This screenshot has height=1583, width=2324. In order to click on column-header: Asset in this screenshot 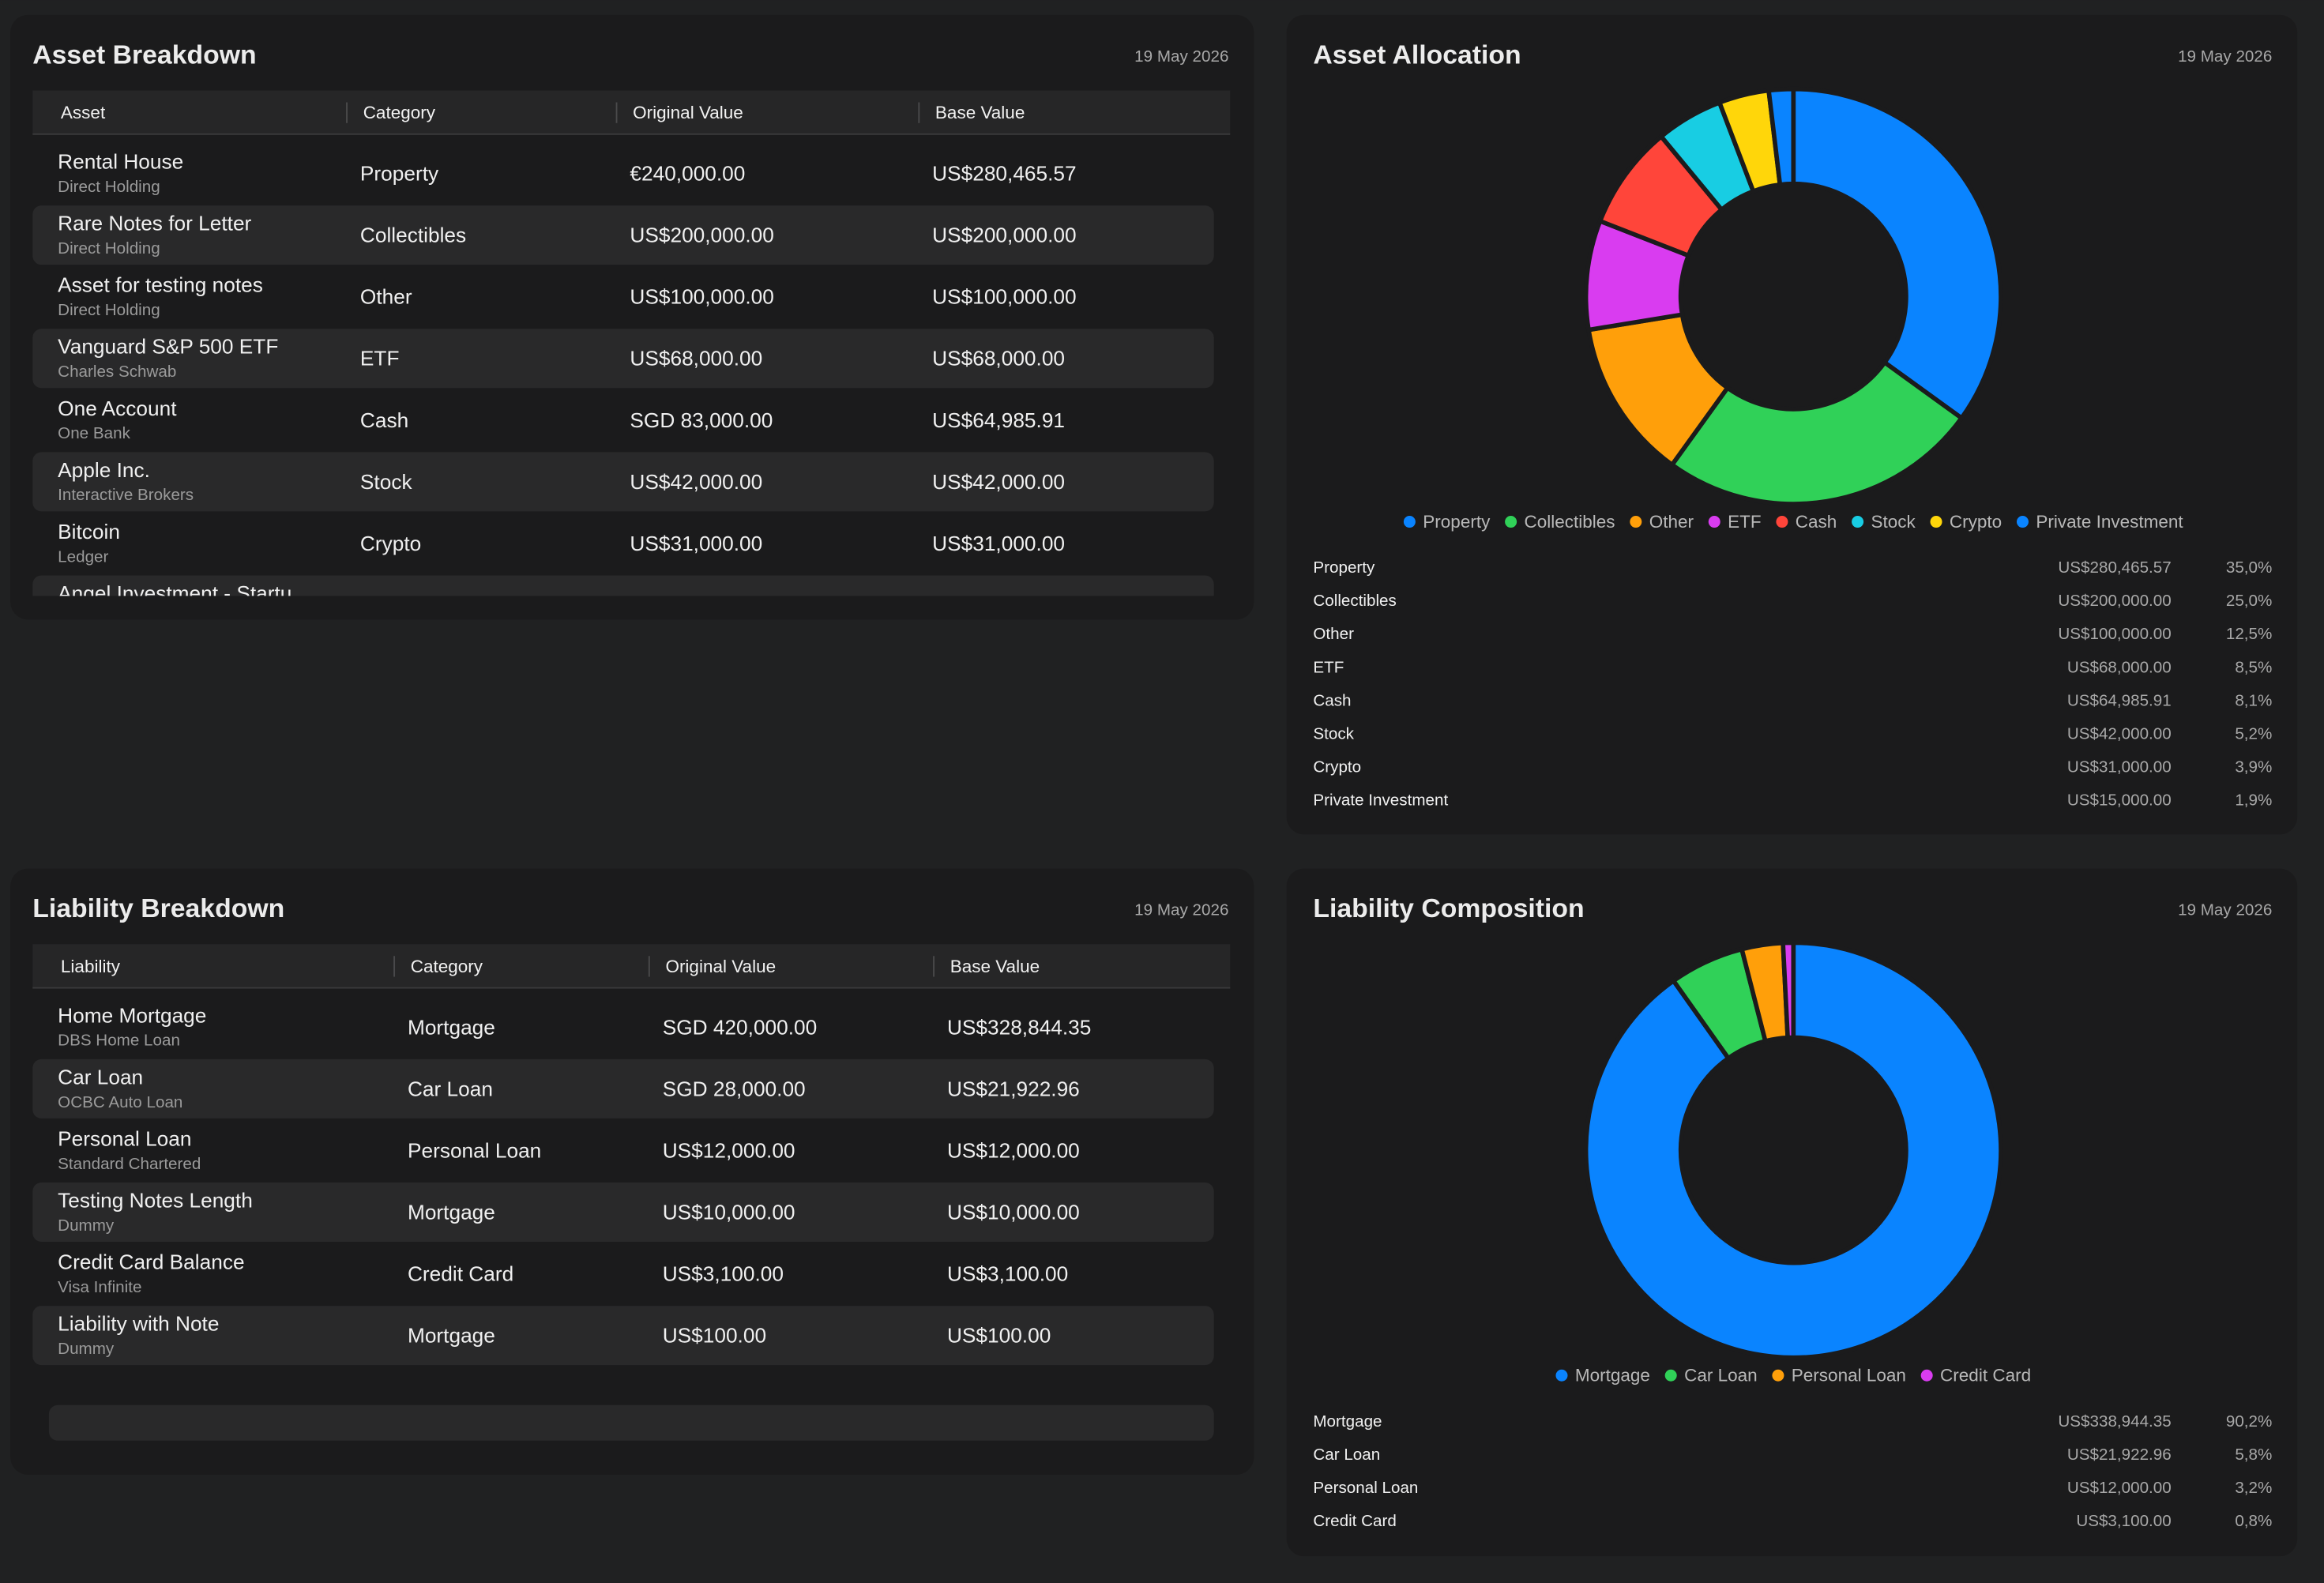, I will do `click(83, 112)`.